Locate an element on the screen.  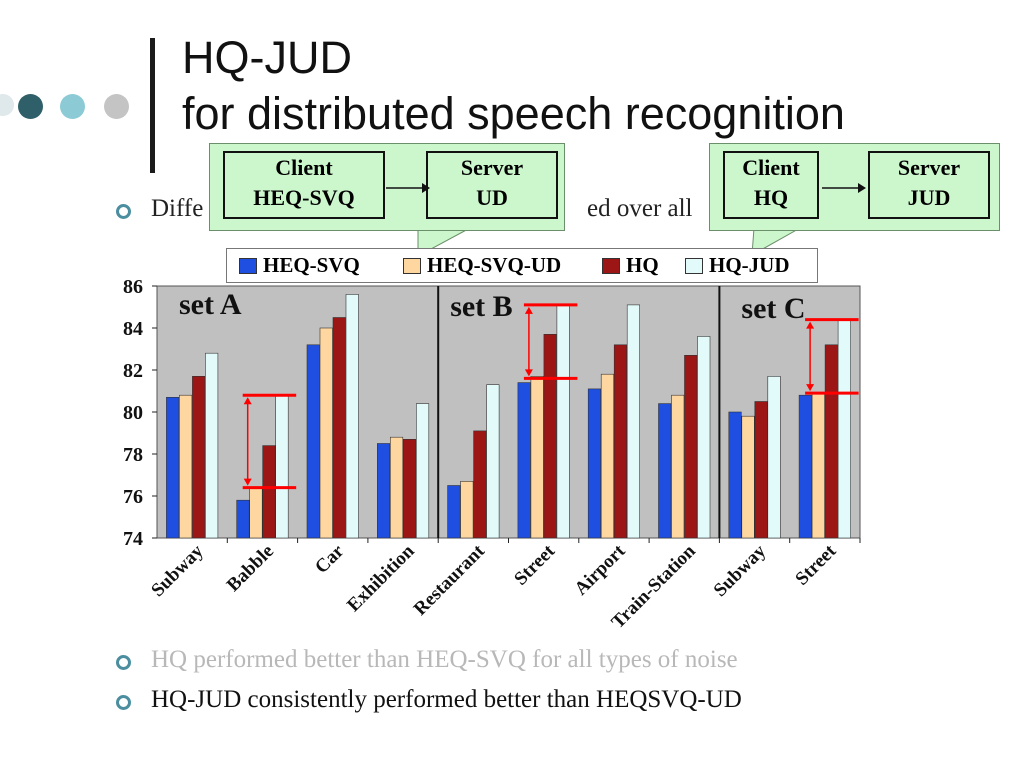
callout-1: Client HEQ-SVQ Server UD is located at coordinates (387, 187).